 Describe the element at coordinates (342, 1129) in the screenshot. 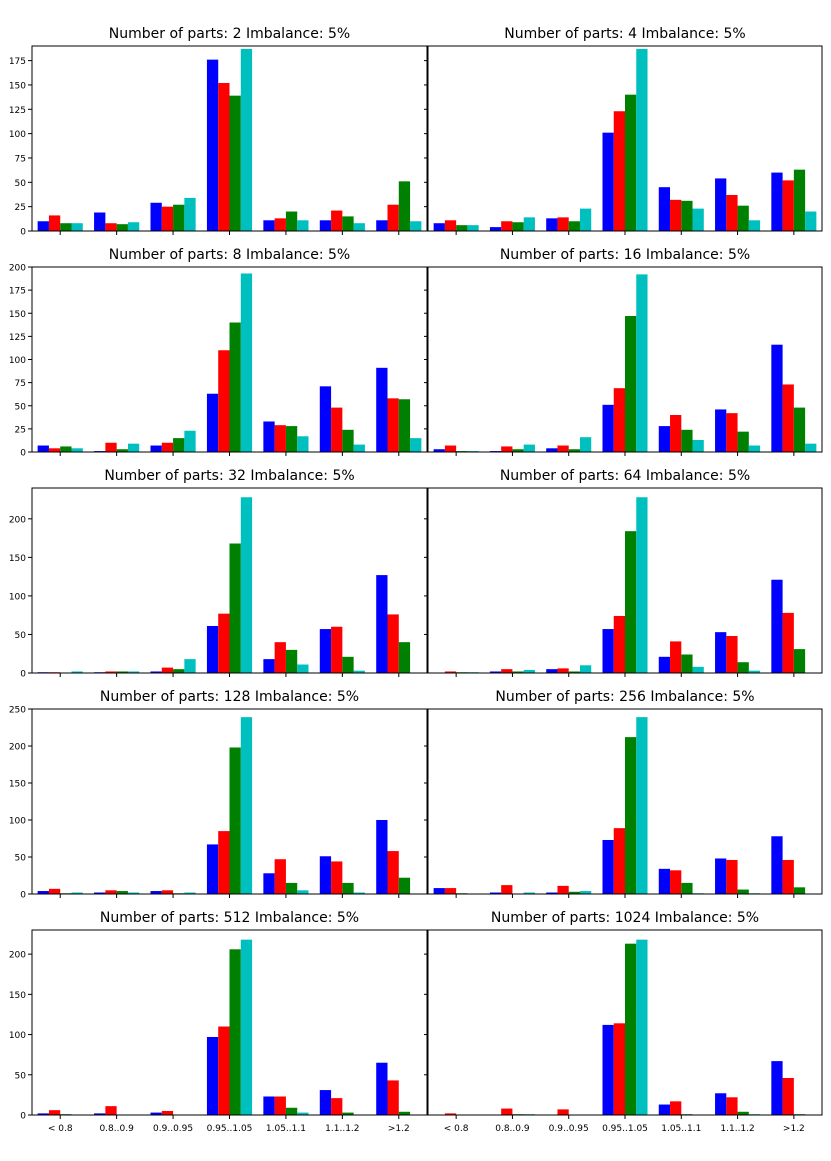

I see `x-tick-label: 1.1..1.2` at that location.